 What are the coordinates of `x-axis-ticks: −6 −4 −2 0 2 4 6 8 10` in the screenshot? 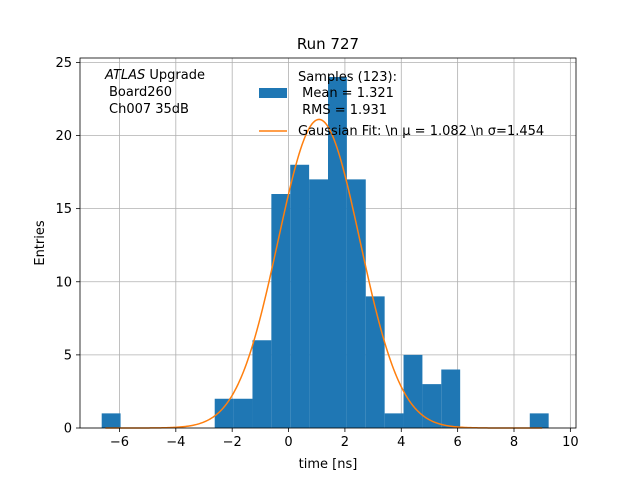 It's located at (344, 439).